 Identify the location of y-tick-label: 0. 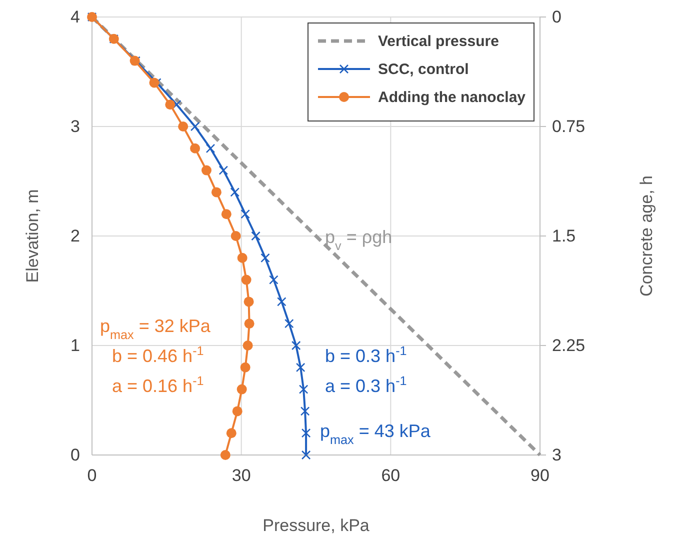
(75, 454).